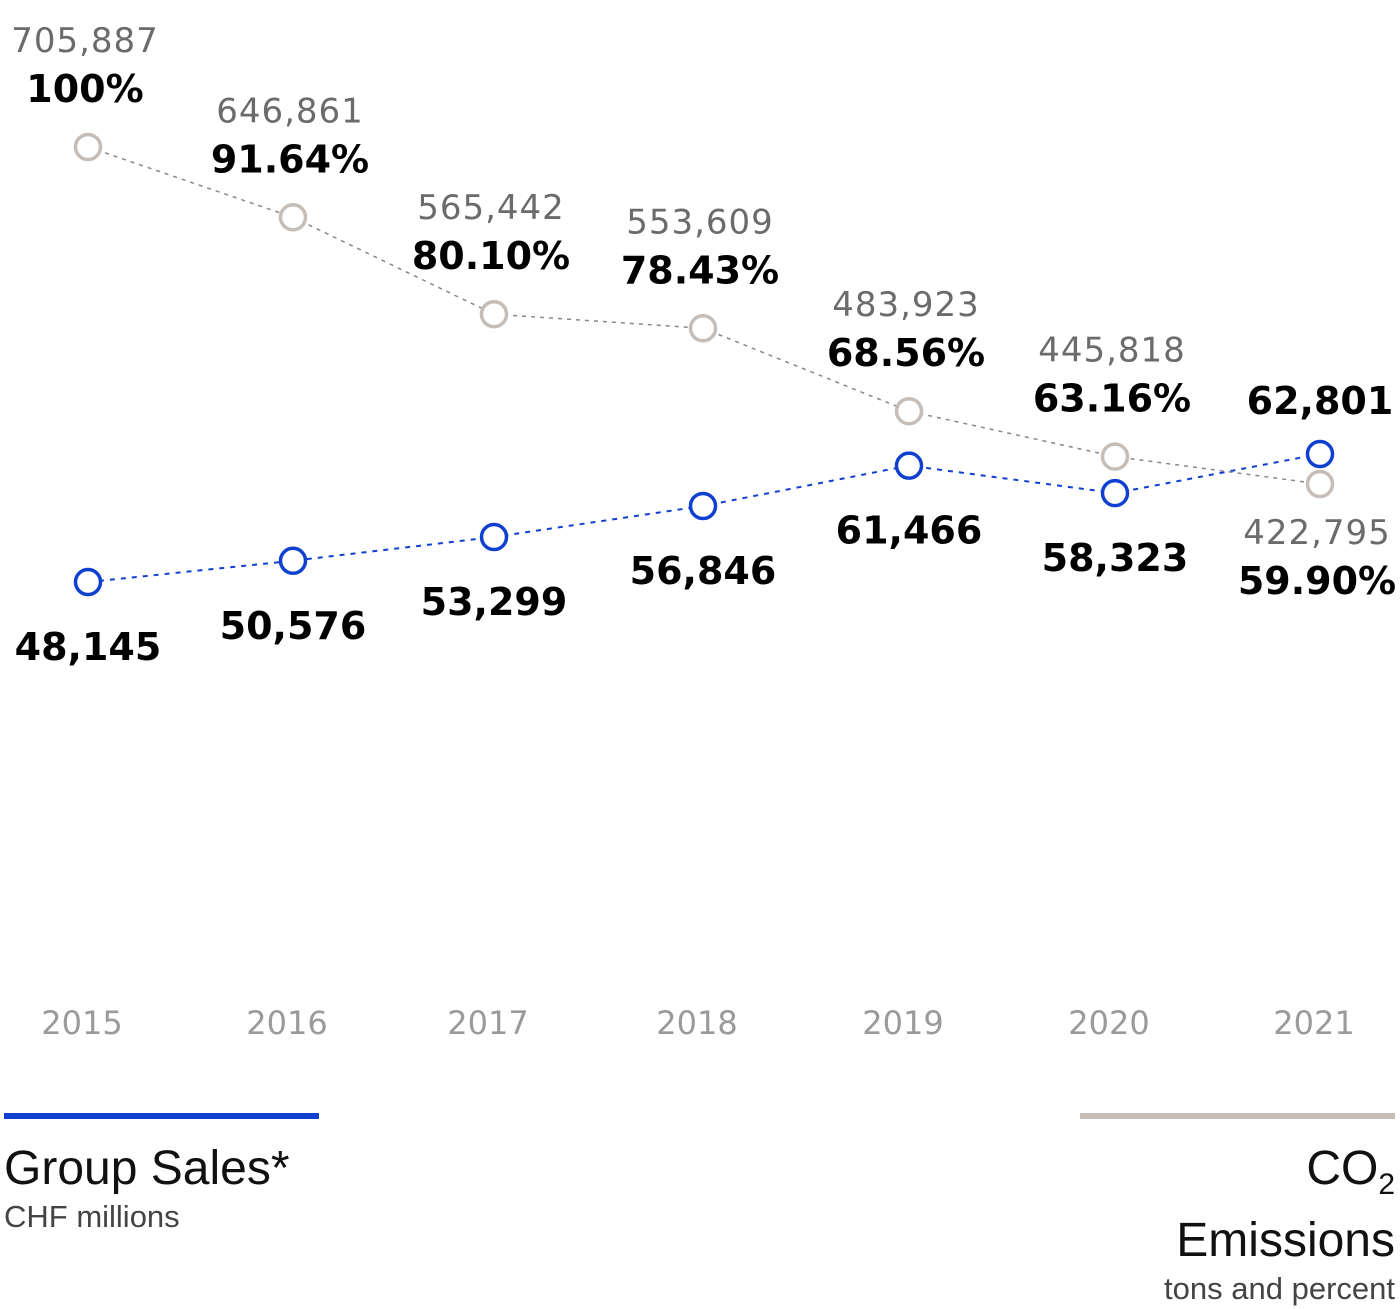 Image resolution: width=1400 pixels, height=1309 pixels. Describe the element at coordinates (700, 222) in the screenshot. I see `co2-tons-label: 553,609` at that location.